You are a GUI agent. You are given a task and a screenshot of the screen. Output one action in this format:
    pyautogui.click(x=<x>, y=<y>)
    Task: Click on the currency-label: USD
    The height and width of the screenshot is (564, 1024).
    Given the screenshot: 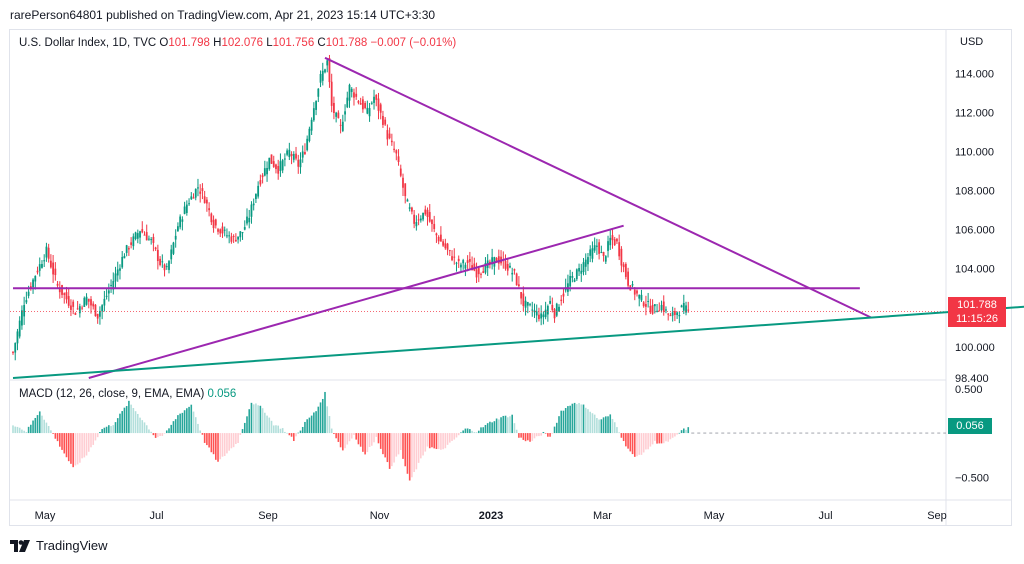 What is the action you would take?
    pyautogui.click(x=972, y=42)
    